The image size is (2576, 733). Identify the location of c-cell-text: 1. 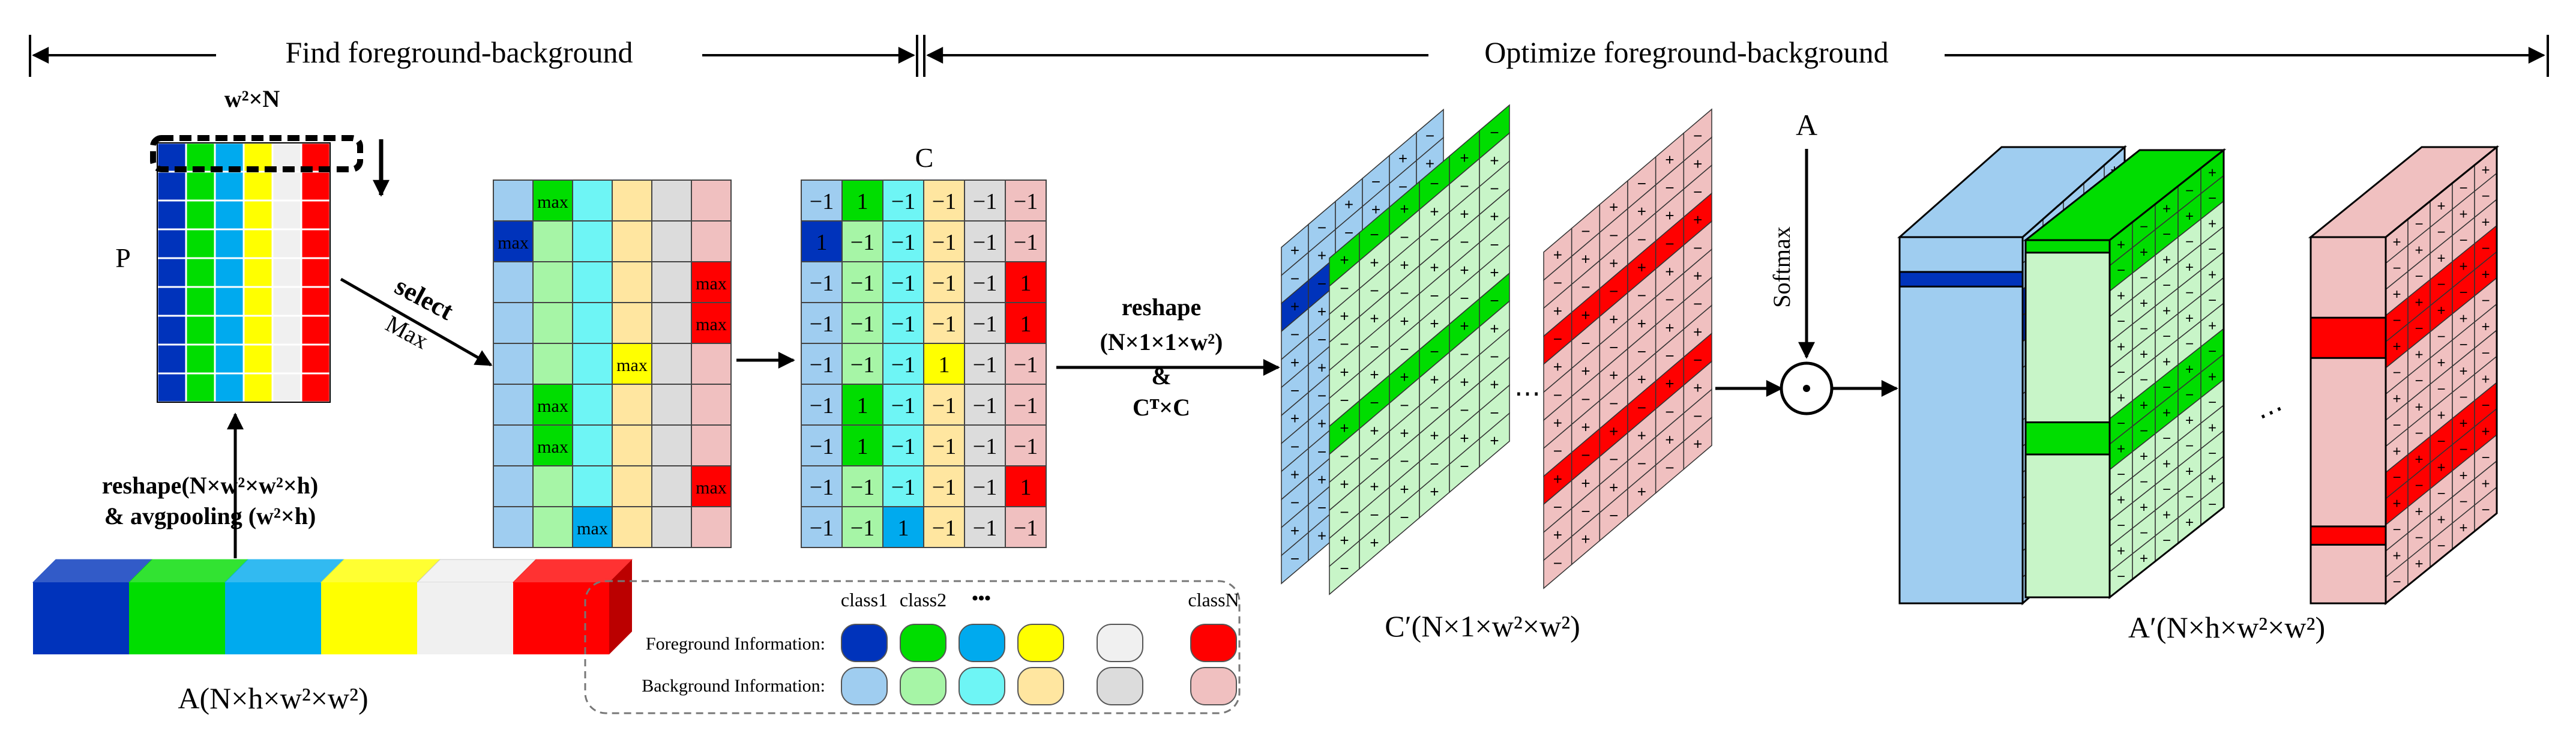
(822, 242).